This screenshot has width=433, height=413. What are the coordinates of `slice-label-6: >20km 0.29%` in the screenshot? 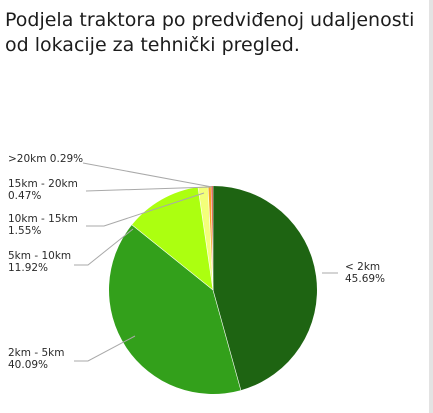 It's located at (45, 159).